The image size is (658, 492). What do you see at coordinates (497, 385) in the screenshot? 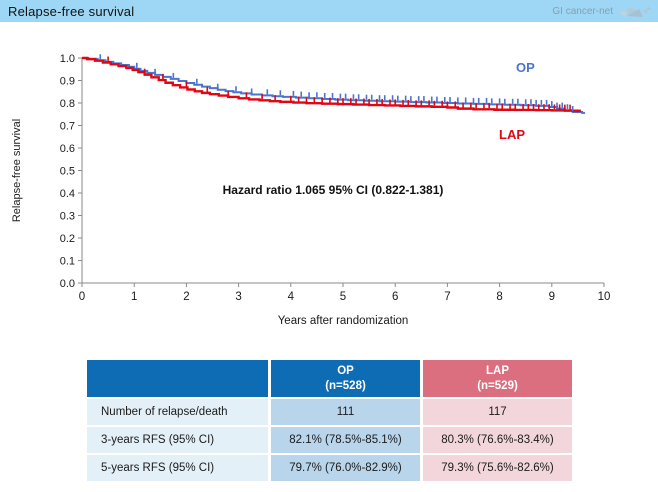
I see `lap-header-n: (n=529)` at bounding box center [497, 385].